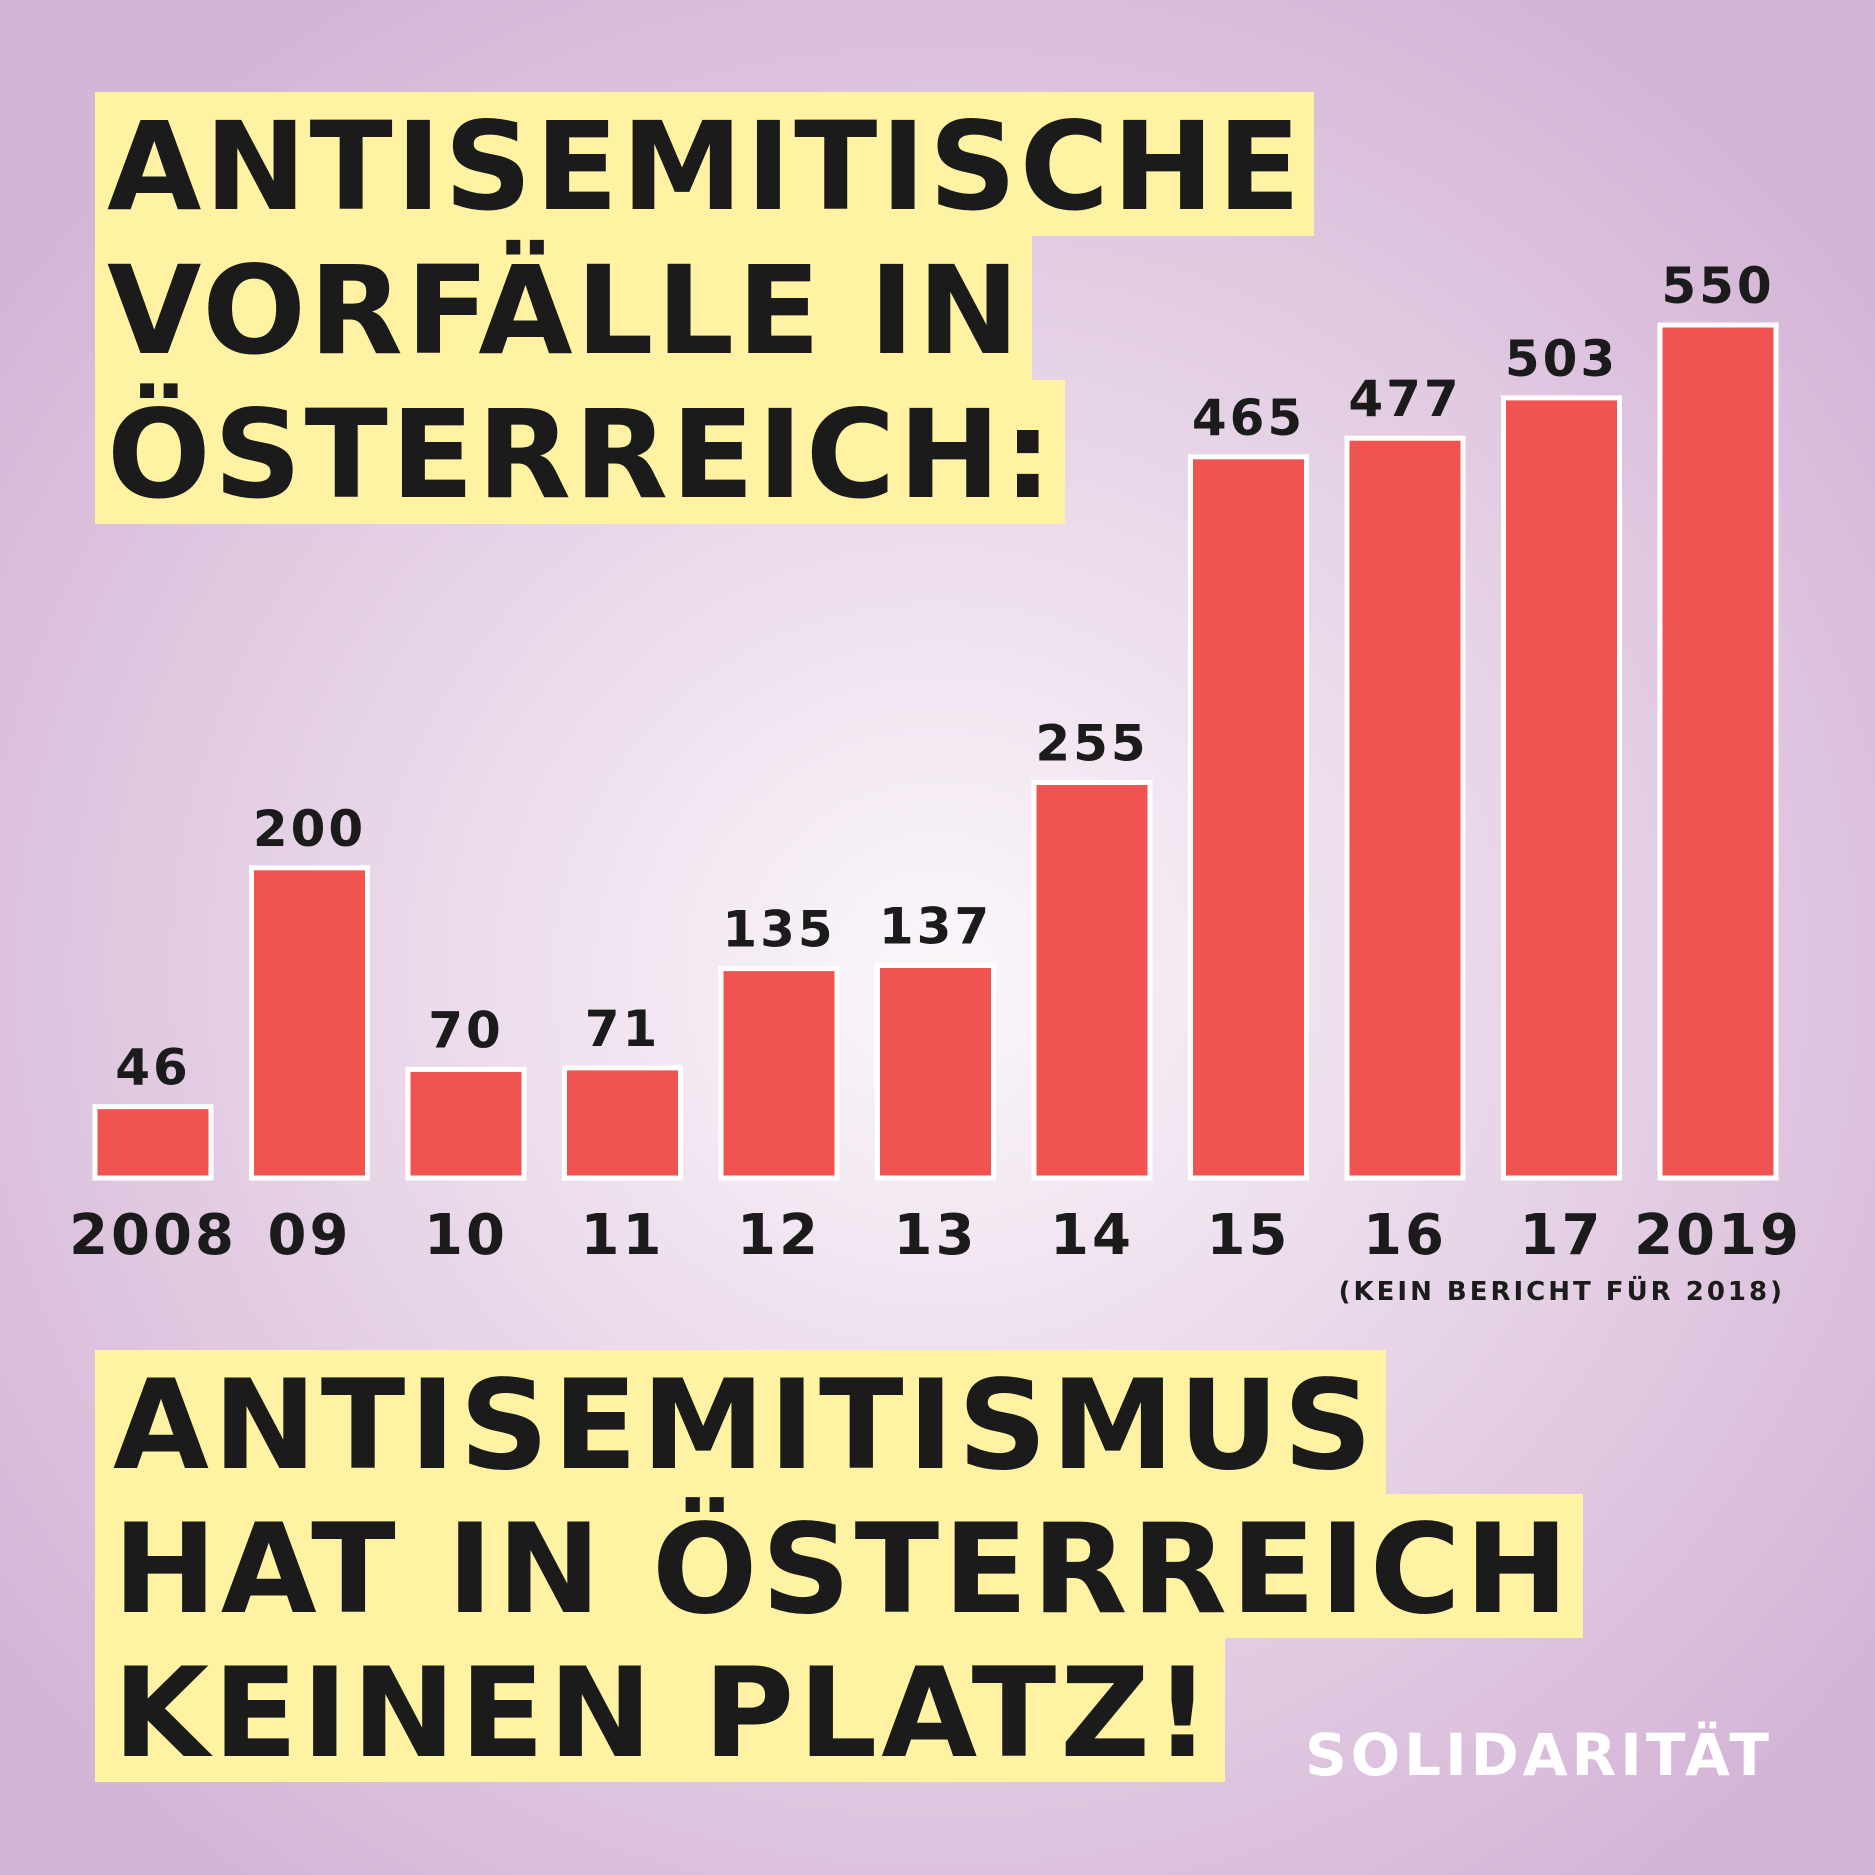 This screenshot has width=1875, height=1875. Describe the element at coordinates (1561, 359) in the screenshot. I see `data-label-17: 503` at that location.